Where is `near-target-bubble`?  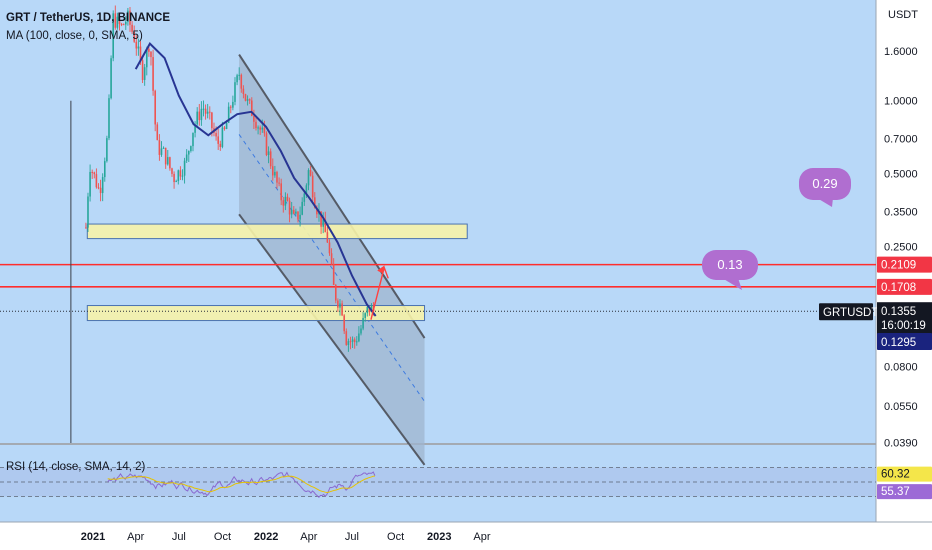
near-target-bubble is located at coordinates (730, 265).